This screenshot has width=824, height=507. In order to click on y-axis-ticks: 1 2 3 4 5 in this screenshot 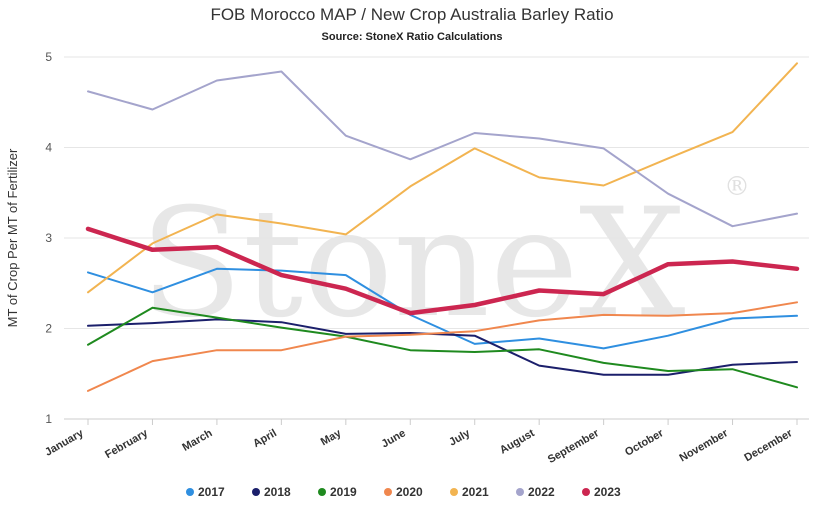, I will do `click(48, 238)`.